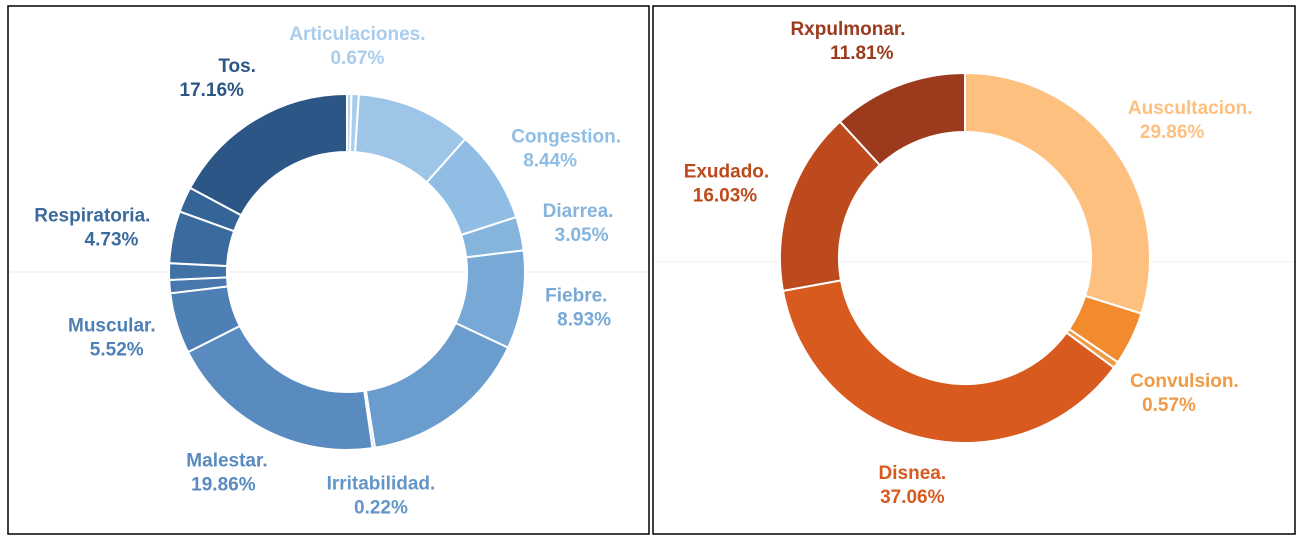  What do you see at coordinates (912, 497) in the screenshot?
I see `segment-value: 37.06%` at bounding box center [912, 497].